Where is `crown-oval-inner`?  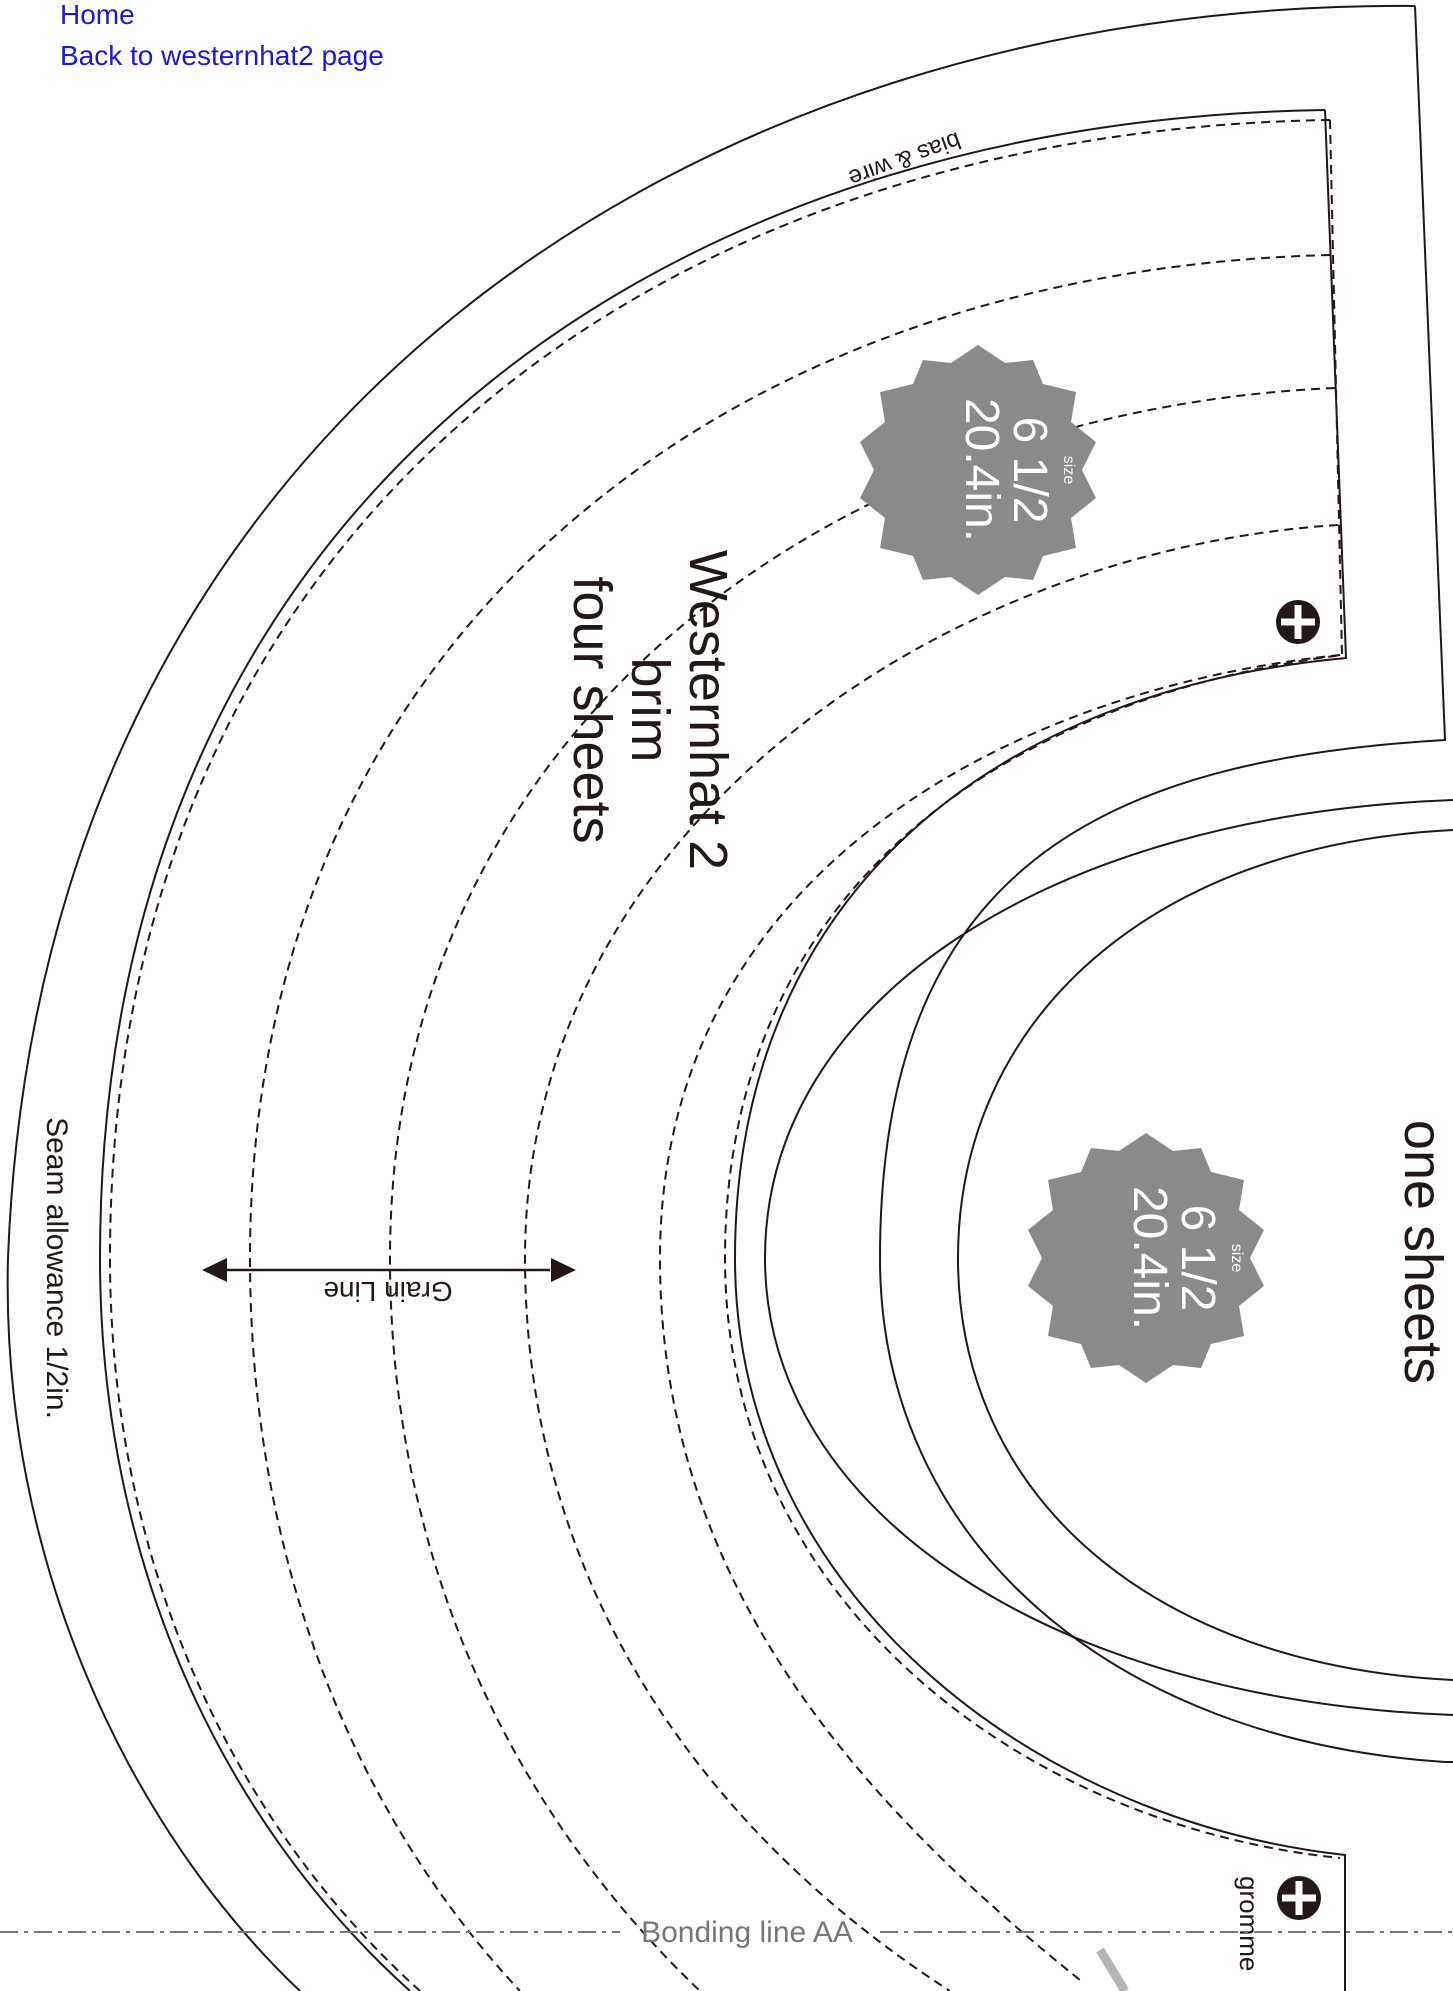 crown-oval-inner is located at coordinates (1204, 1255).